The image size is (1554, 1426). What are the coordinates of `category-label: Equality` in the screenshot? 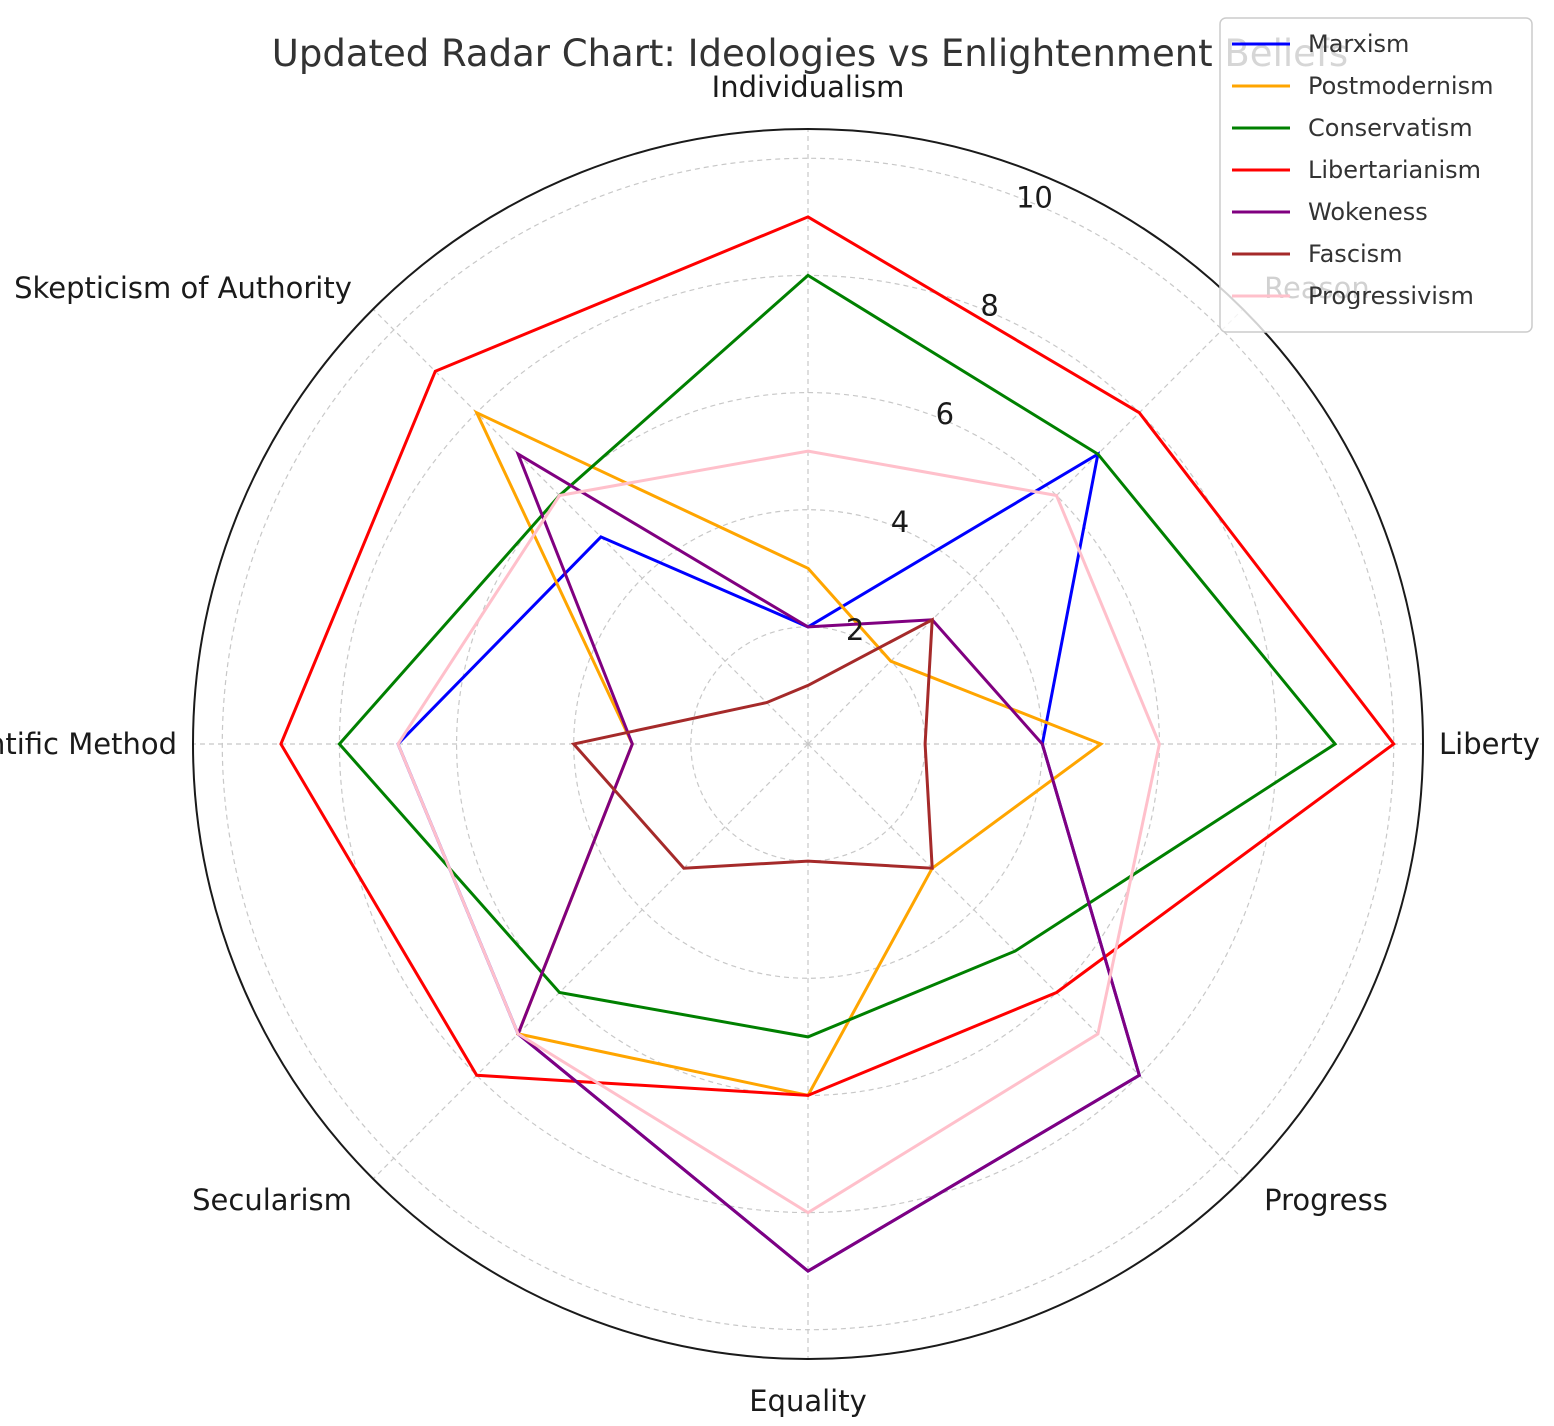 It's located at (808, 1401).